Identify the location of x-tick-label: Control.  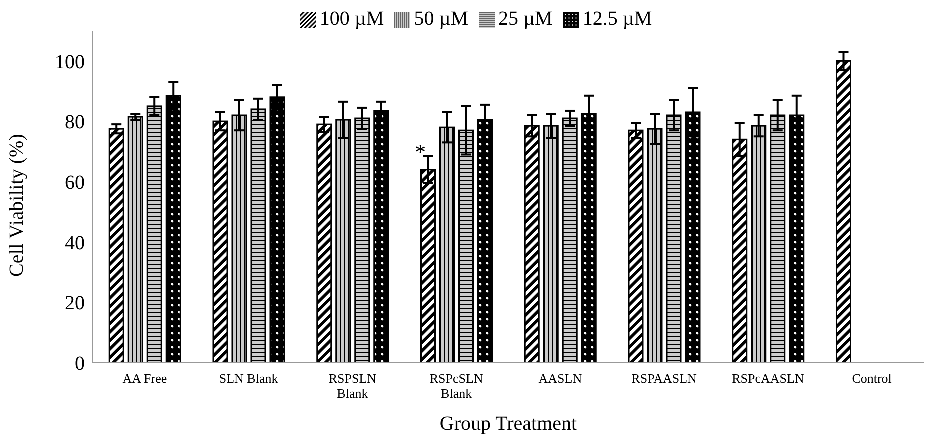
(872, 378).